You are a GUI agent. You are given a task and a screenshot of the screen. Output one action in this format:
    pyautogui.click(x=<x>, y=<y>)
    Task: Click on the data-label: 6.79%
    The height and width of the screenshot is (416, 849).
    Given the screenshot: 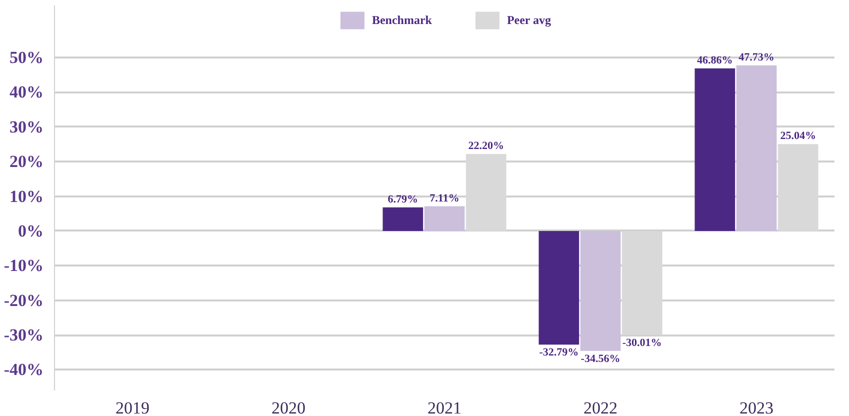 What is the action you would take?
    pyautogui.click(x=403, y=199)
    